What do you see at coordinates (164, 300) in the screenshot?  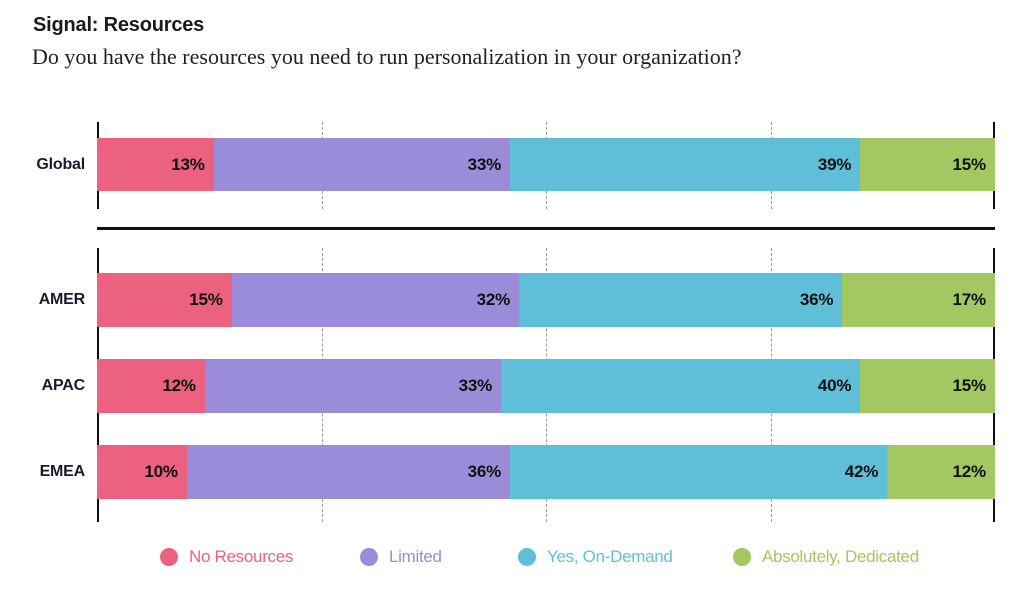 I see `bar-segment-amer-no-resources: 15%` at bounding box center [164, 300].